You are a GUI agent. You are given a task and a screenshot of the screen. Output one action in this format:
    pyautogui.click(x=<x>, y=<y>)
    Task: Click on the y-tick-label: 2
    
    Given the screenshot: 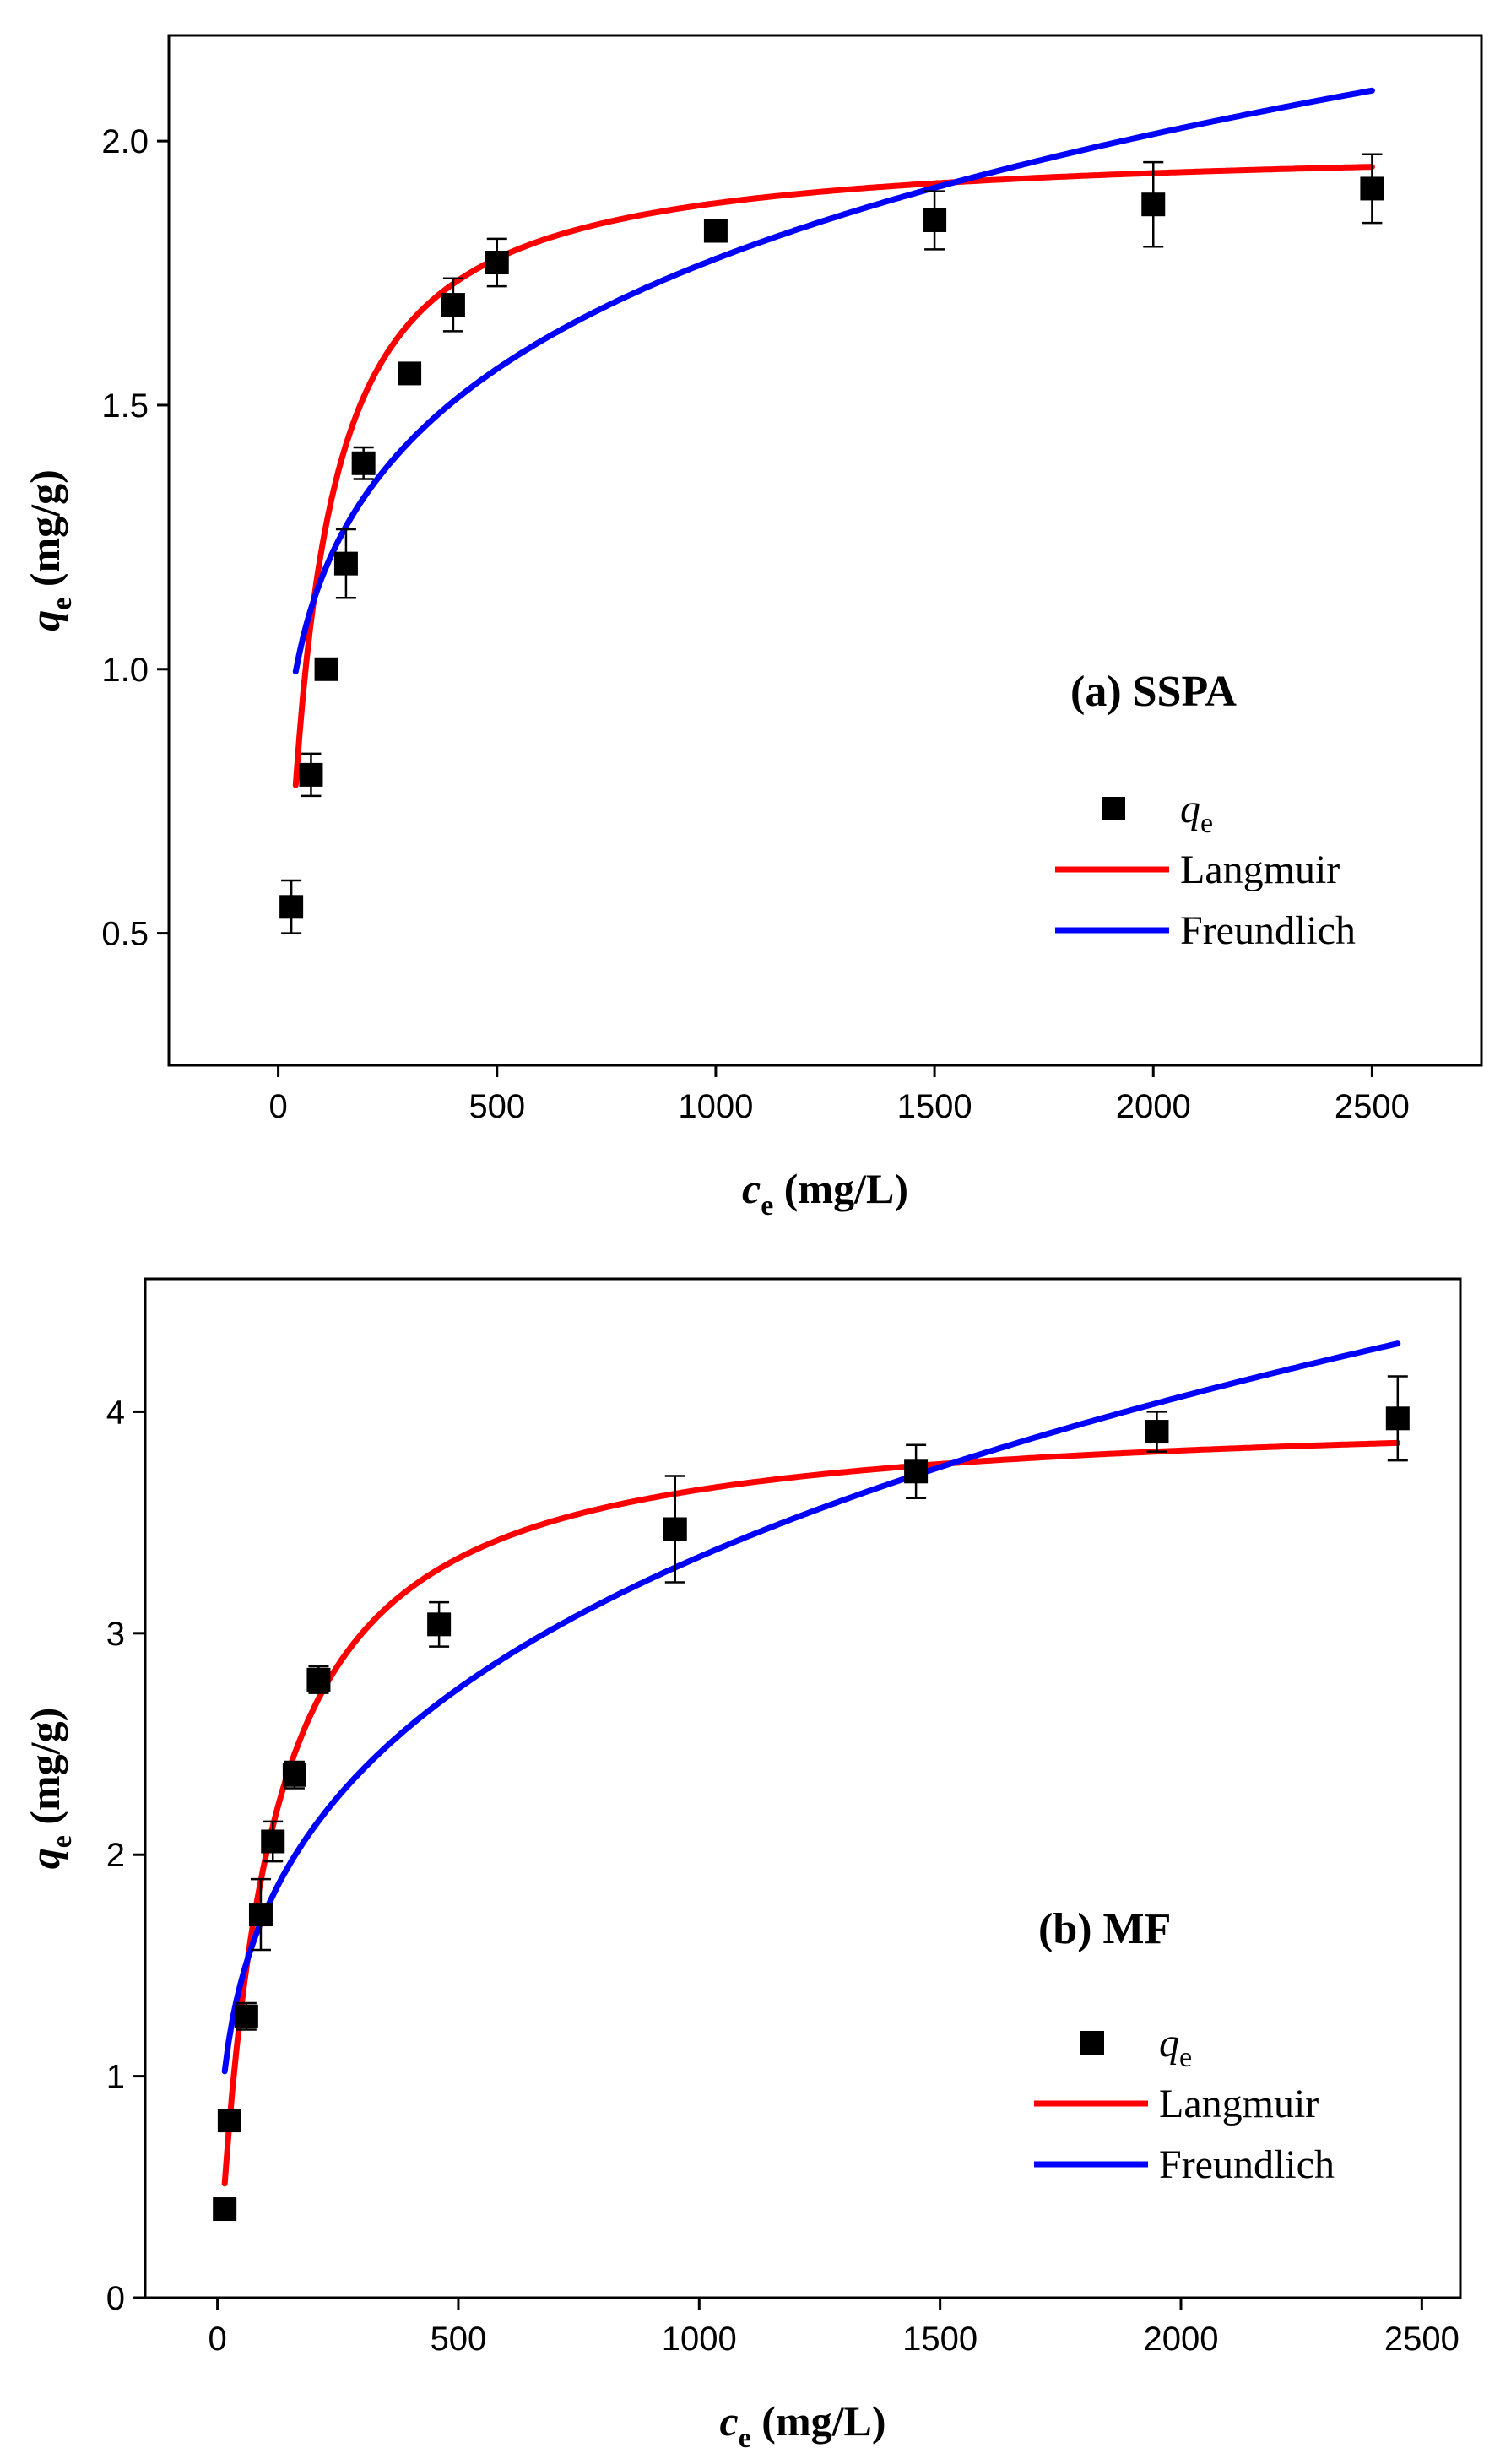 What is the action you would take?
    pyautogui.click(x=115, y=1855)
    